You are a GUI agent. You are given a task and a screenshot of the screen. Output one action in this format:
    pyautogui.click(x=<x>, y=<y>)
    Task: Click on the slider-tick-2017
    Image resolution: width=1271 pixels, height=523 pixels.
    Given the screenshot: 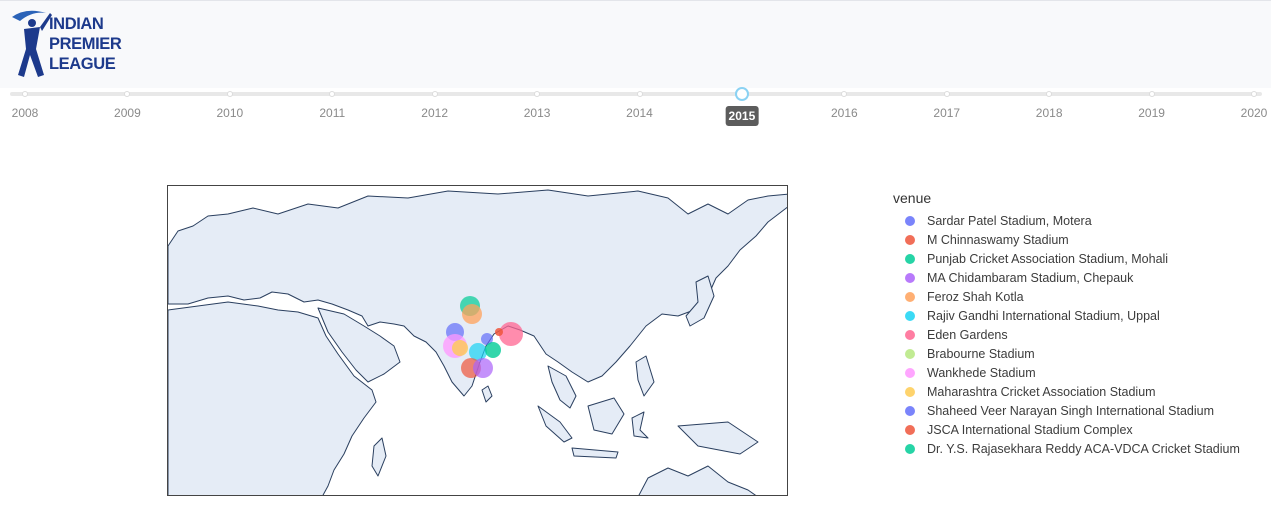 What is the action you would take?
    pyautogui.click(x=946, y=94)
    